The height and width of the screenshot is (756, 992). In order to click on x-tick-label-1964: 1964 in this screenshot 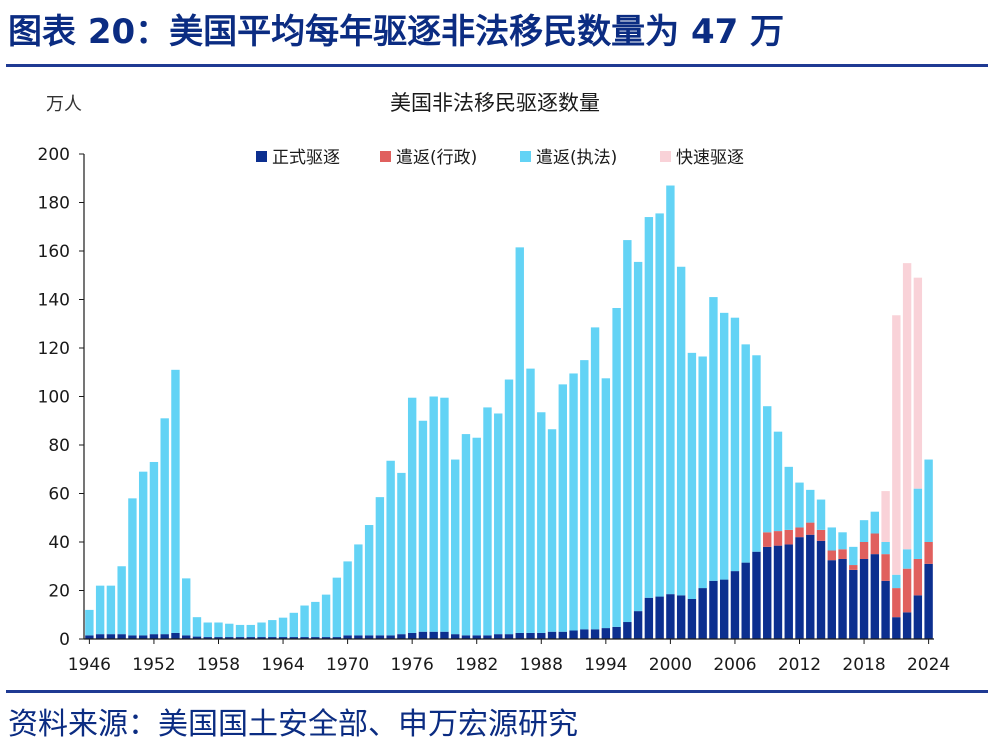, I will do `click(282, 665)`.